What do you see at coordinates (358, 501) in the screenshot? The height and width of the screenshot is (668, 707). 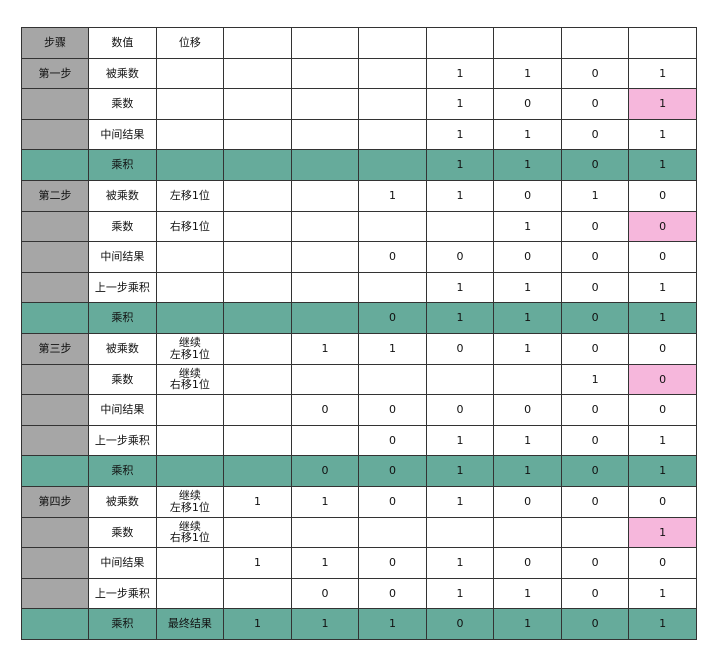 I see `table-row: 第四步 被乘数 继续 左移1位 1 1 0 1 0 0 0` at bounding box center [358, 501].